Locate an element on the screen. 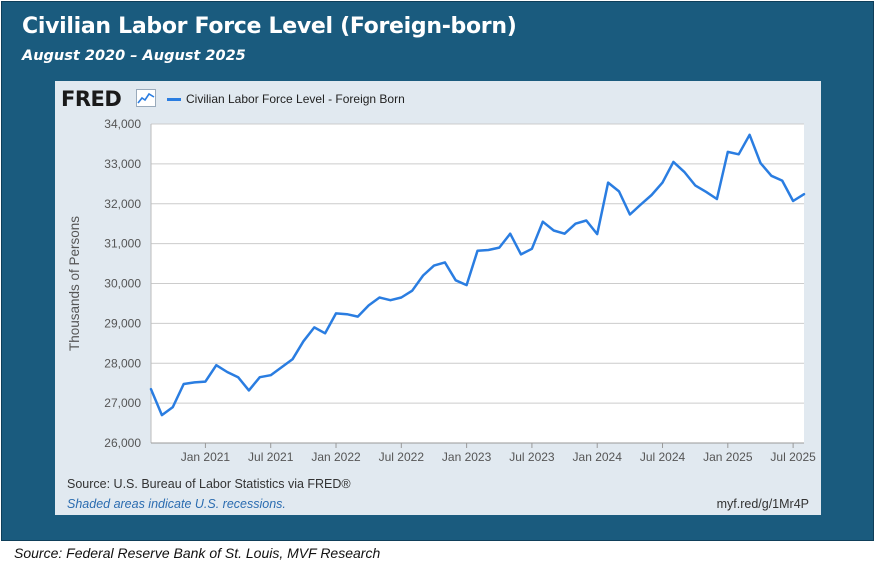 The image size is (875, 565). y-tick-label: 29,000 is located at coordinates (122, 323).